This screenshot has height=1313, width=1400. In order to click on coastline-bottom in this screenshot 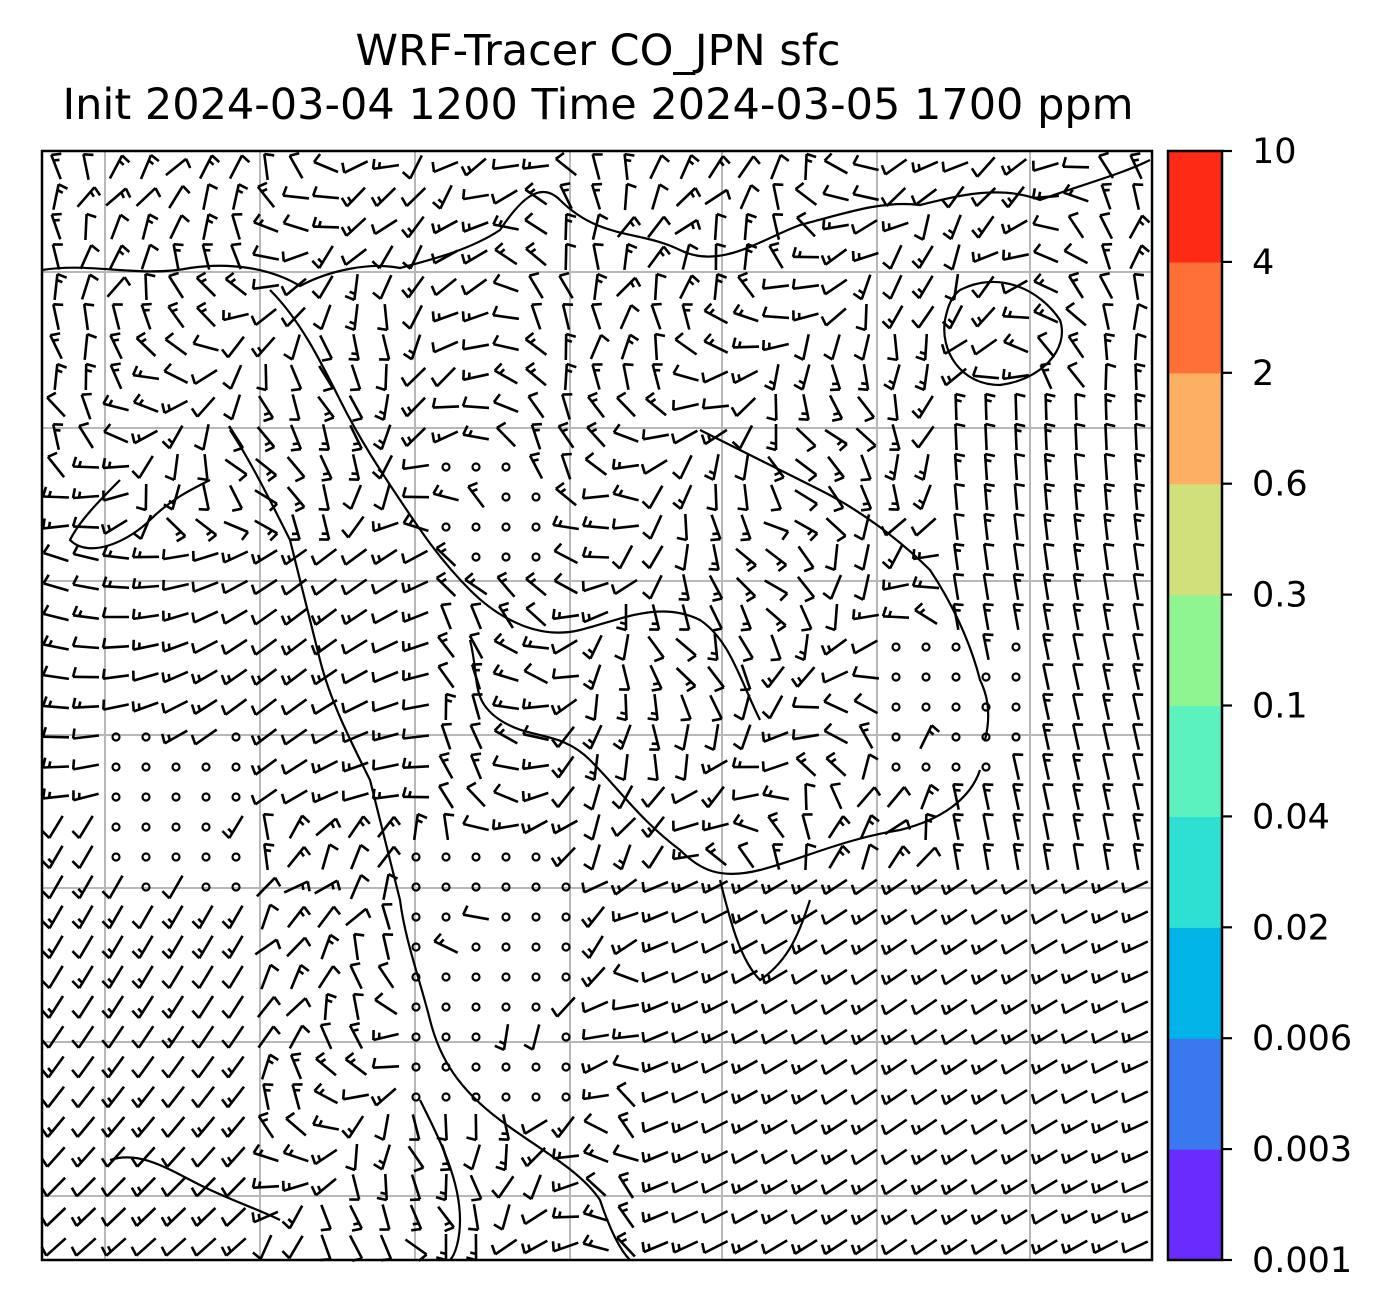, I will do `click(440, 1180)`.